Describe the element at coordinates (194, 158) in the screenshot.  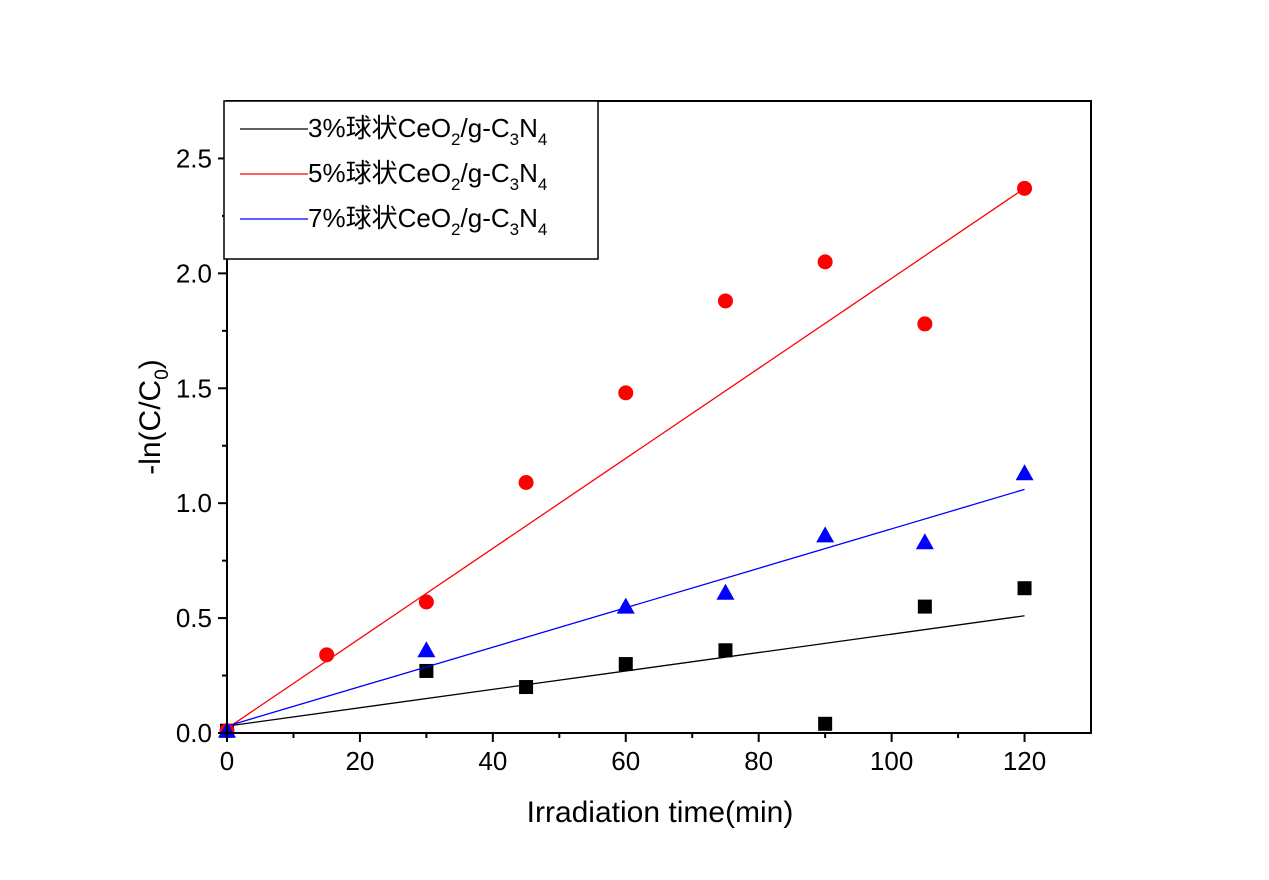
I see `y-tick-label: 2.5` at that location.